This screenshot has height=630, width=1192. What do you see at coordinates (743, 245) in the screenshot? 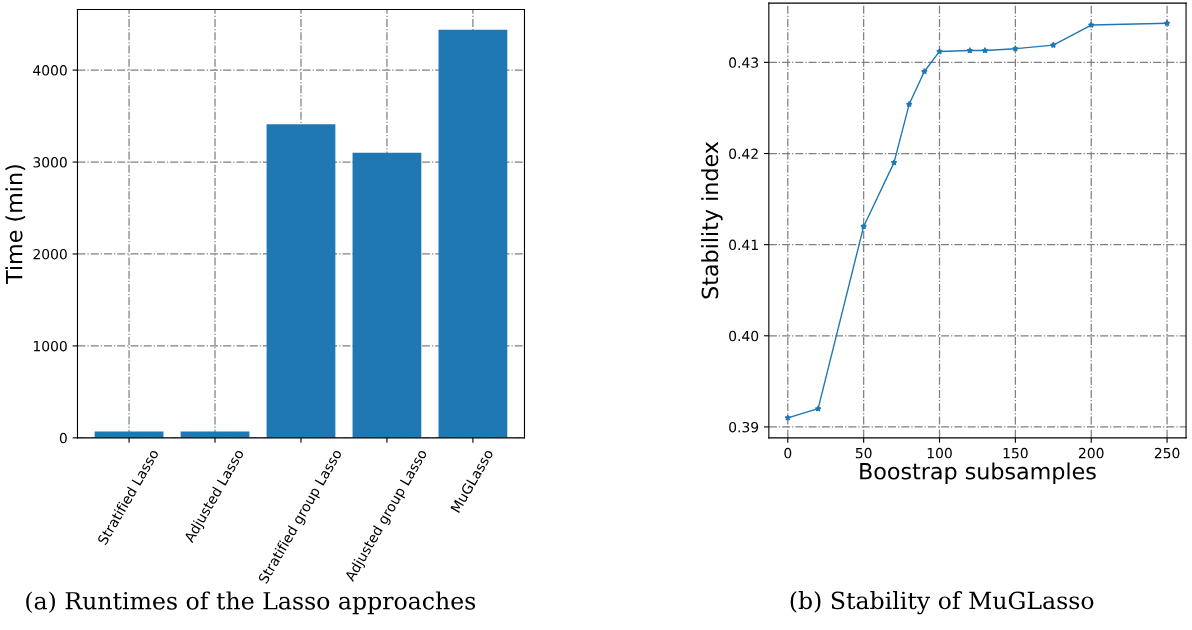
I see `y-tick-label: 0.41` at bounding box center [743, 245].